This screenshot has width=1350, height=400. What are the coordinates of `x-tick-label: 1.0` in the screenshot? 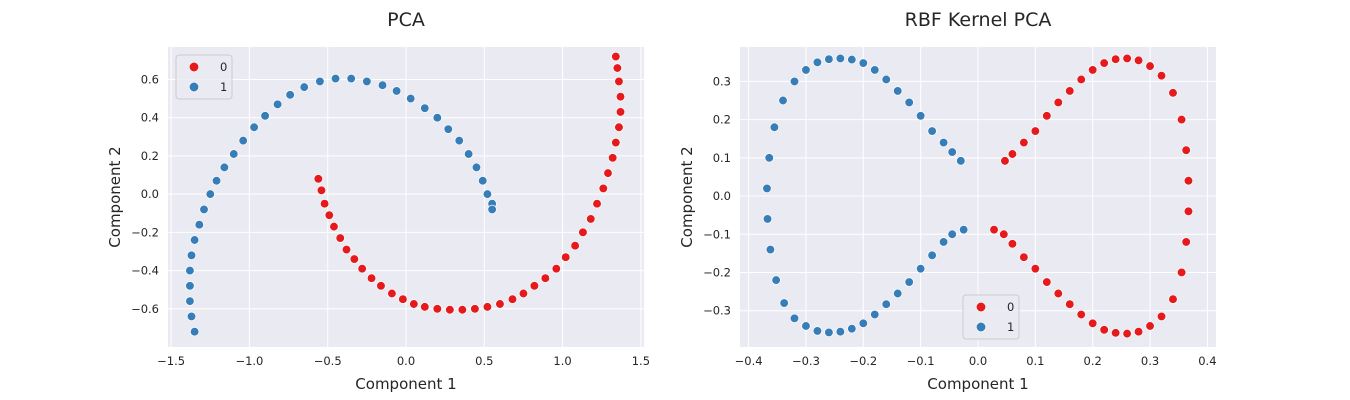 It's located at (562, 361).